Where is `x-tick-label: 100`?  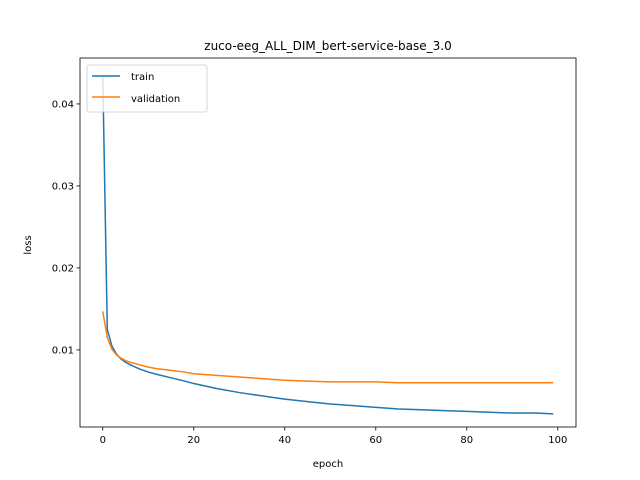 x-tick-label: 100 is located at coordinates (557, 440).